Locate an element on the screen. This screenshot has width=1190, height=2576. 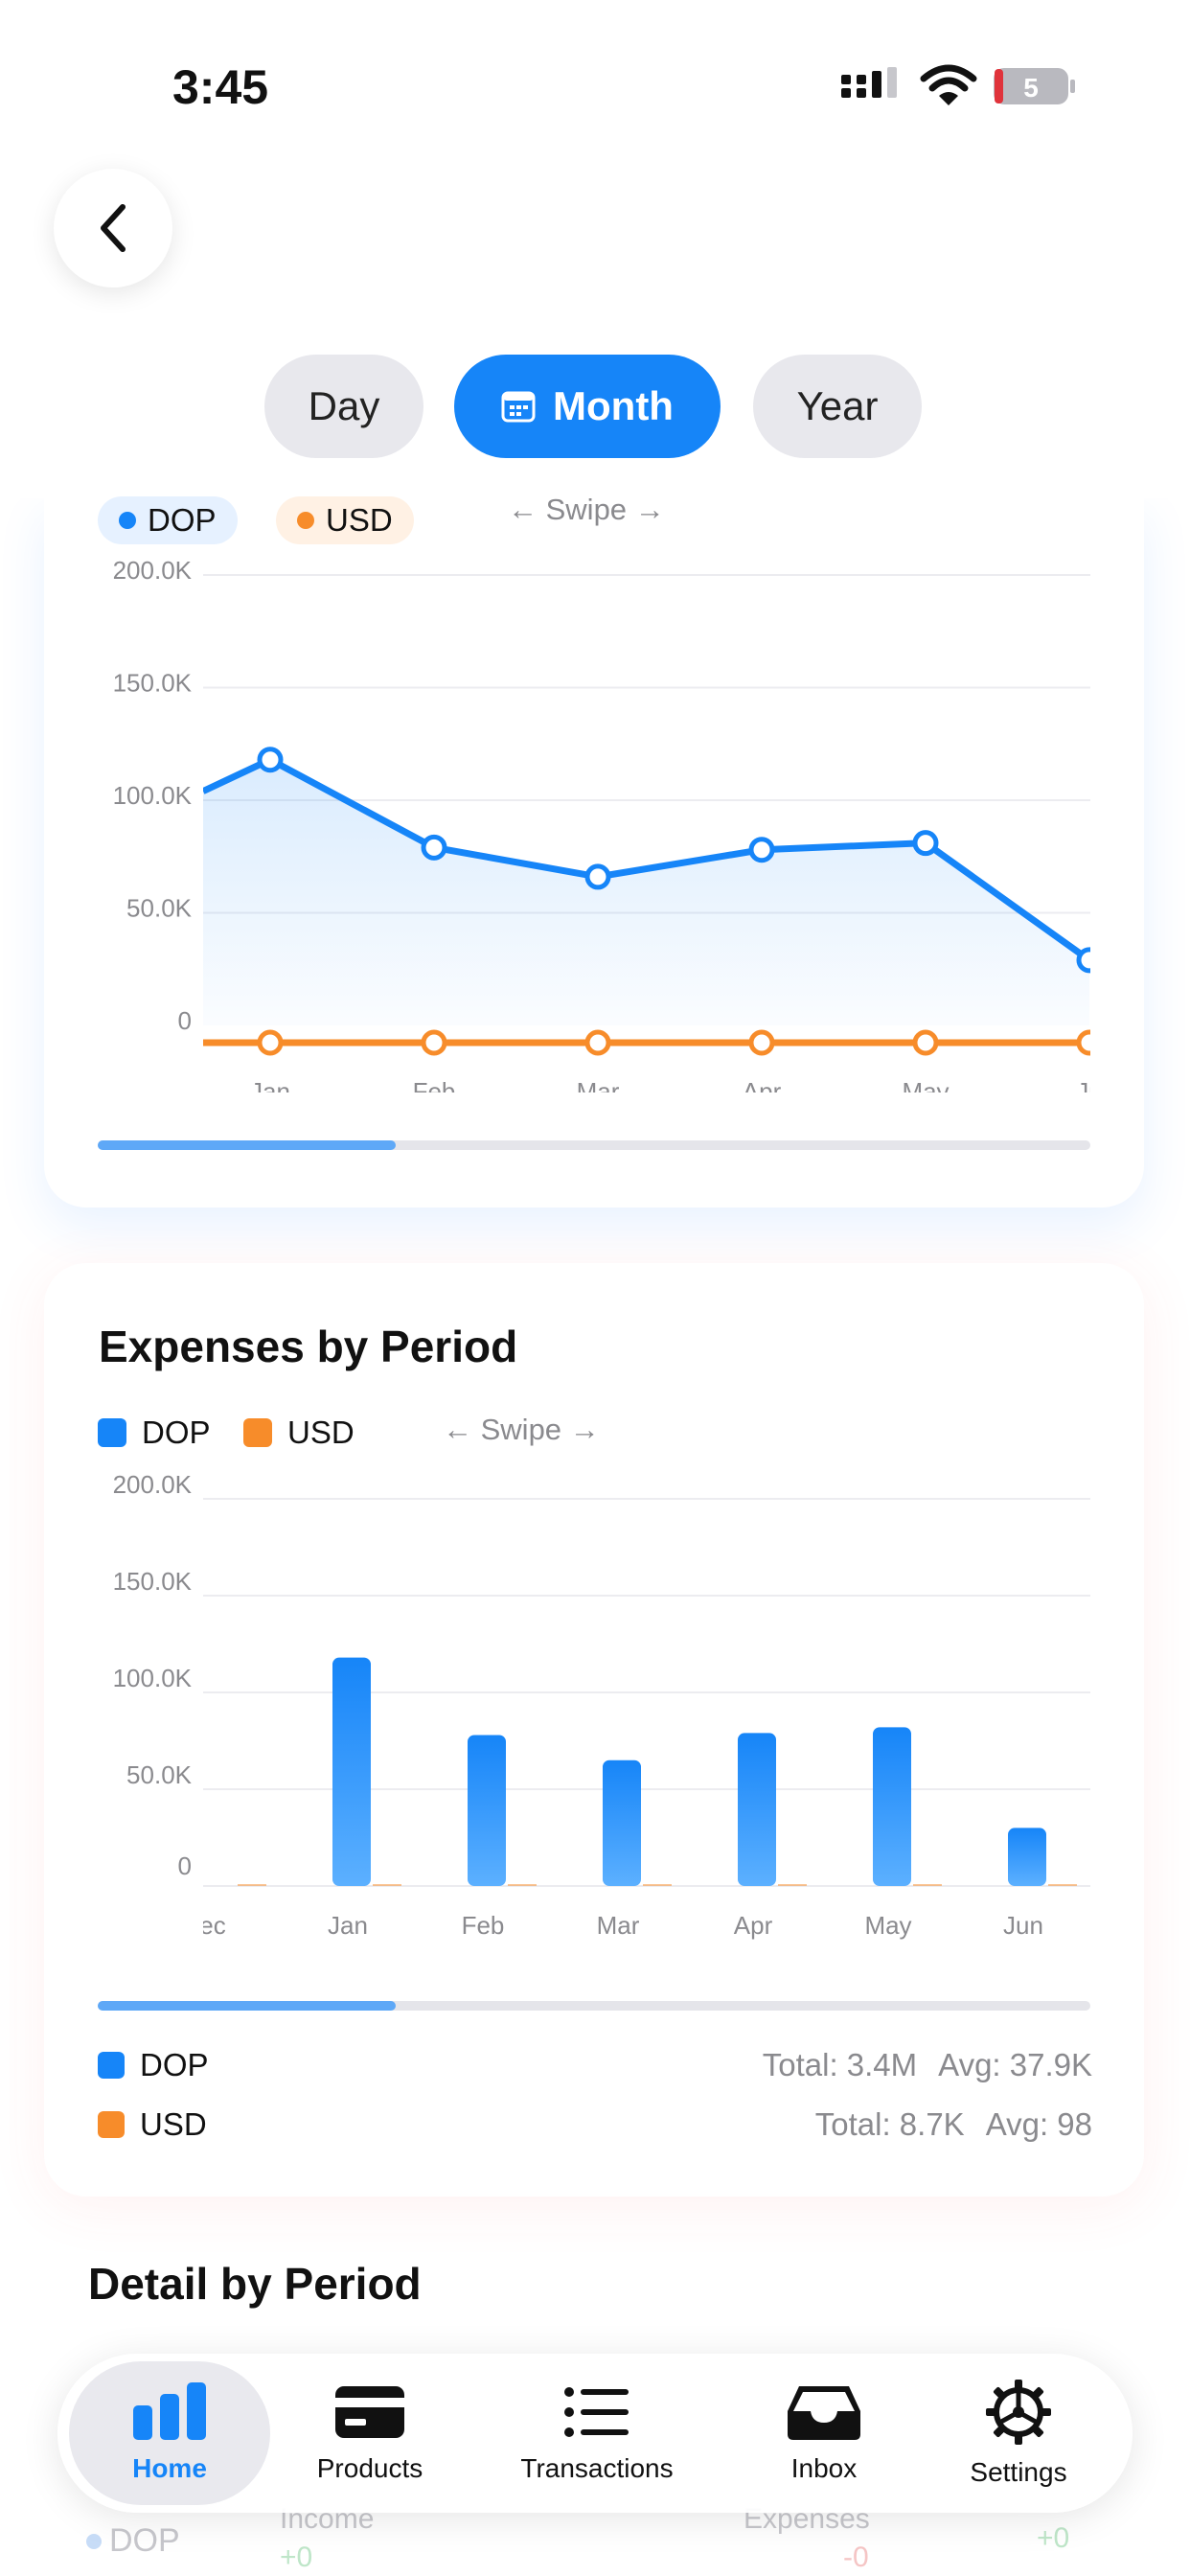
expenses-legend-usd: USD is located at coordinates (299, 1433).